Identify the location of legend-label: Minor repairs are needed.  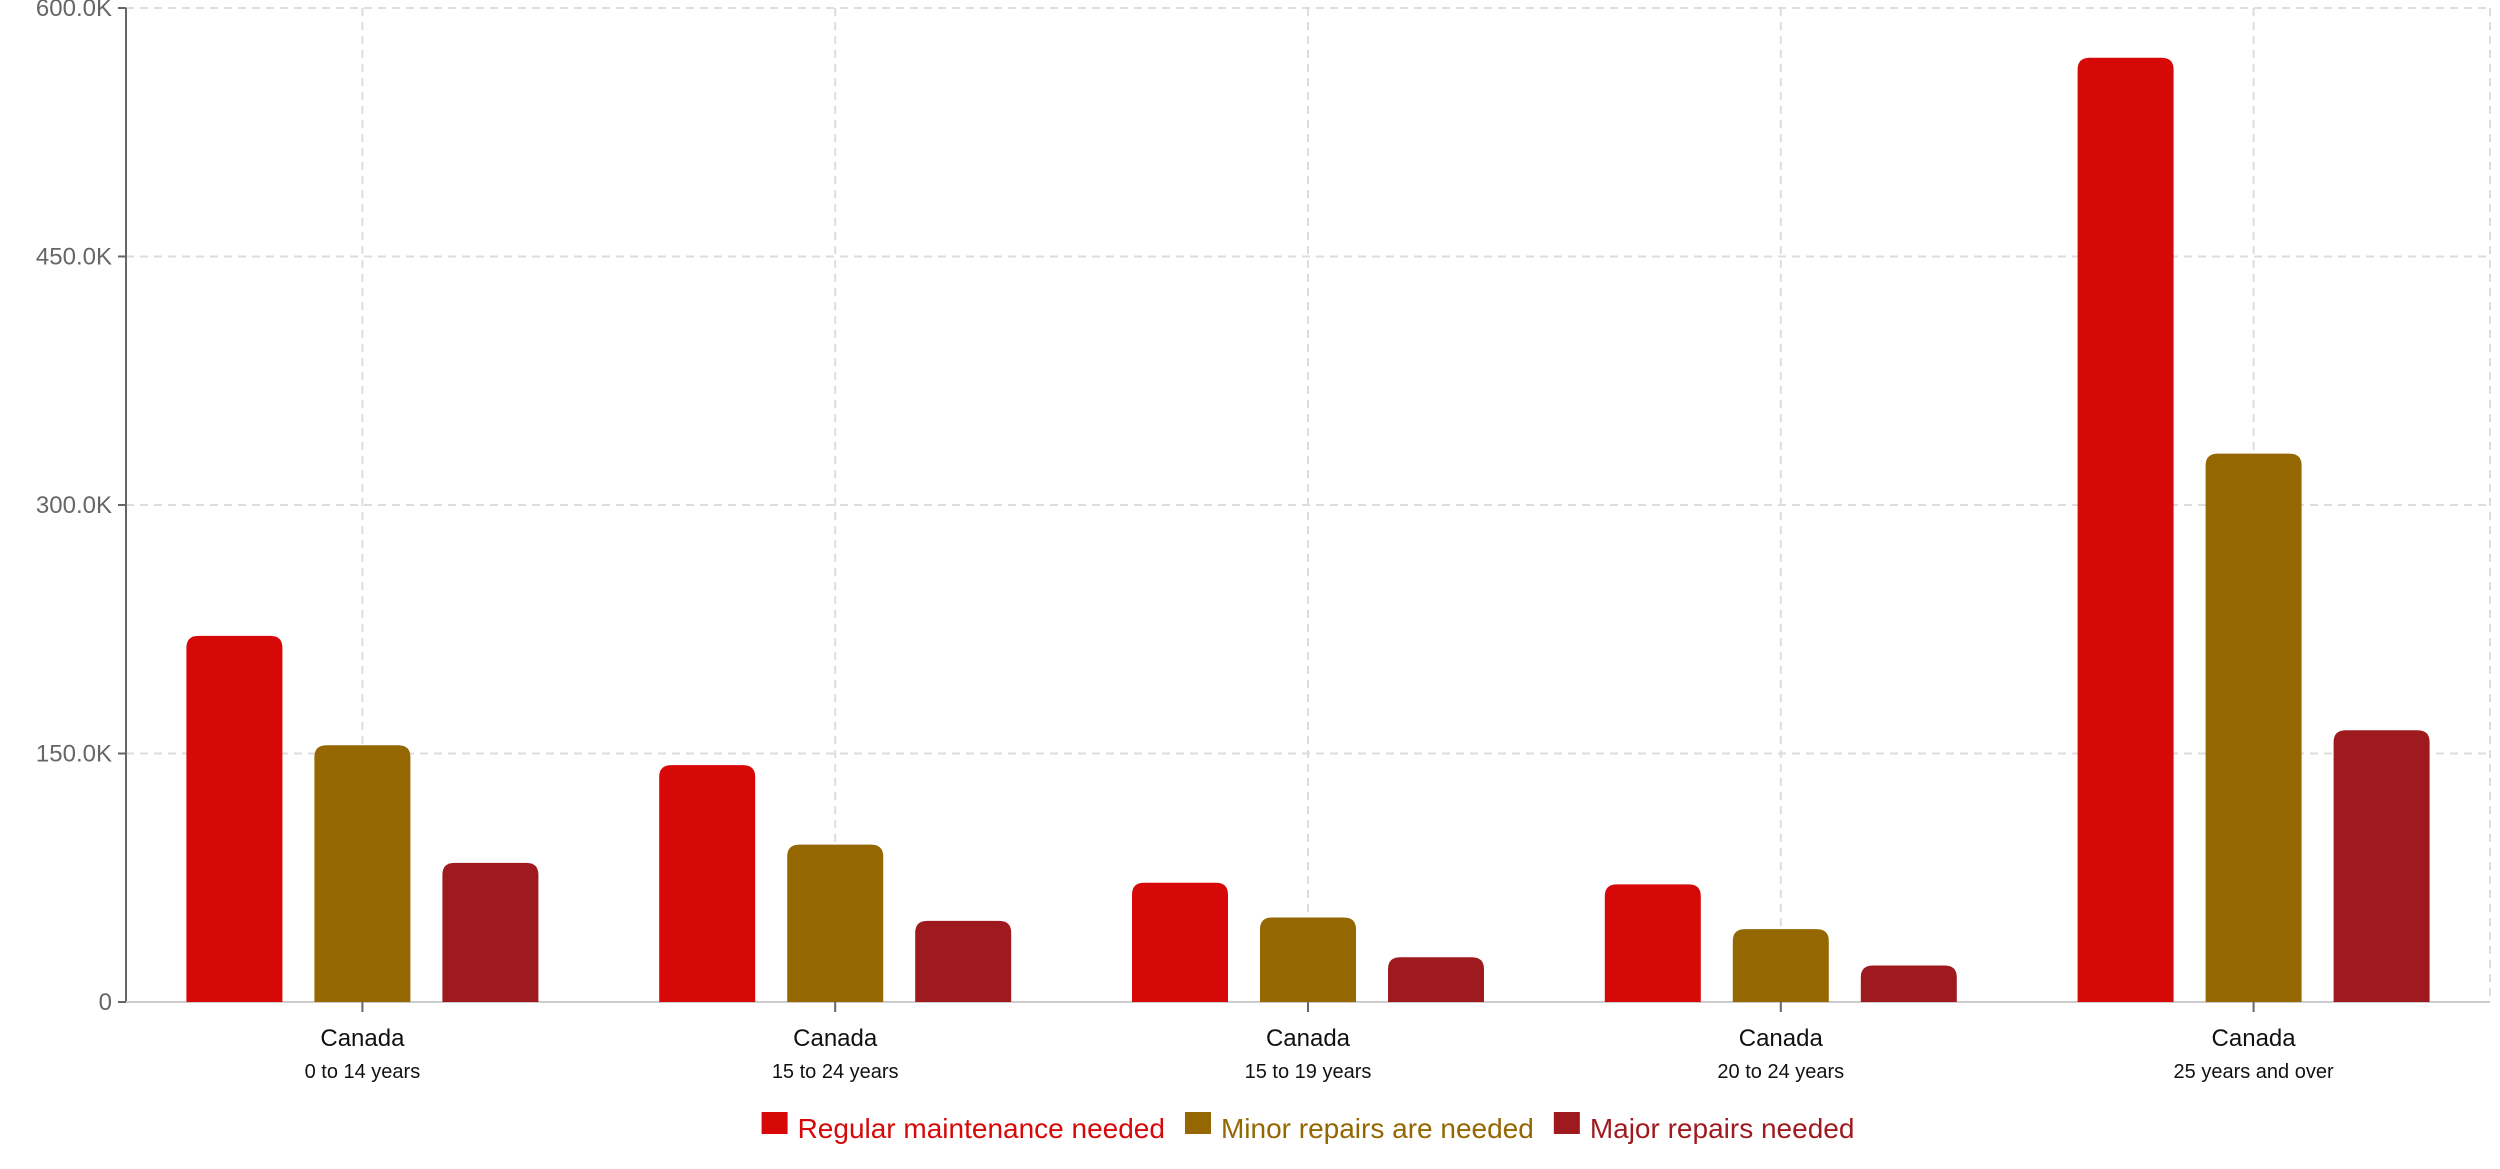
(1377, 1128).